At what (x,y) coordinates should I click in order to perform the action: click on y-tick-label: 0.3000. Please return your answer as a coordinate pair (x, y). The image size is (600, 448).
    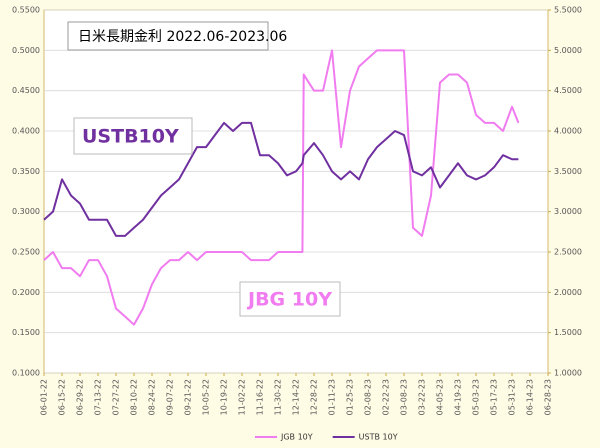
    Looking at the image, I should click on (26, 211).